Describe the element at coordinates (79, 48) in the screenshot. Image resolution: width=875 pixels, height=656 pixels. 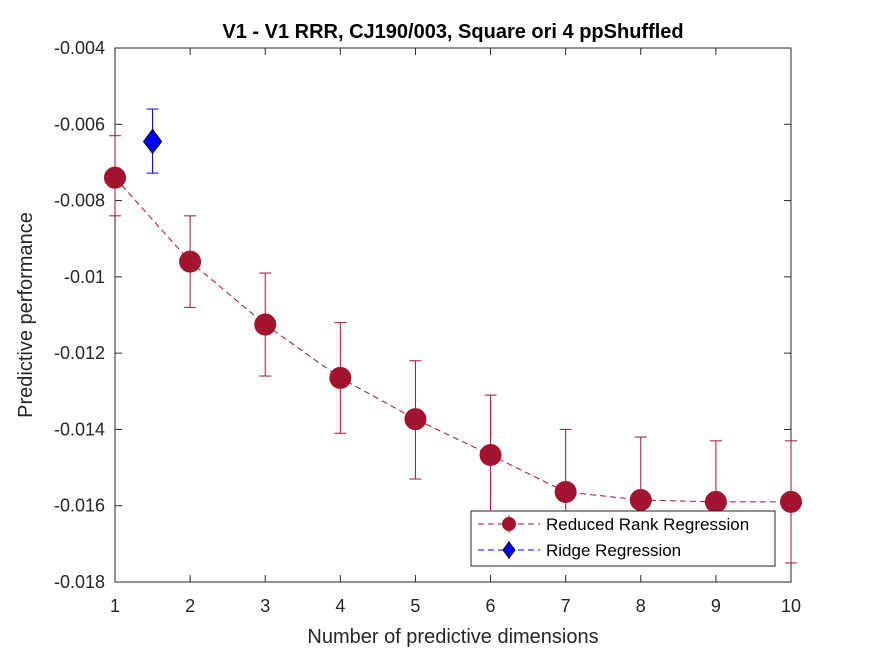
I see `y-tick-label: -0.004` at that location.